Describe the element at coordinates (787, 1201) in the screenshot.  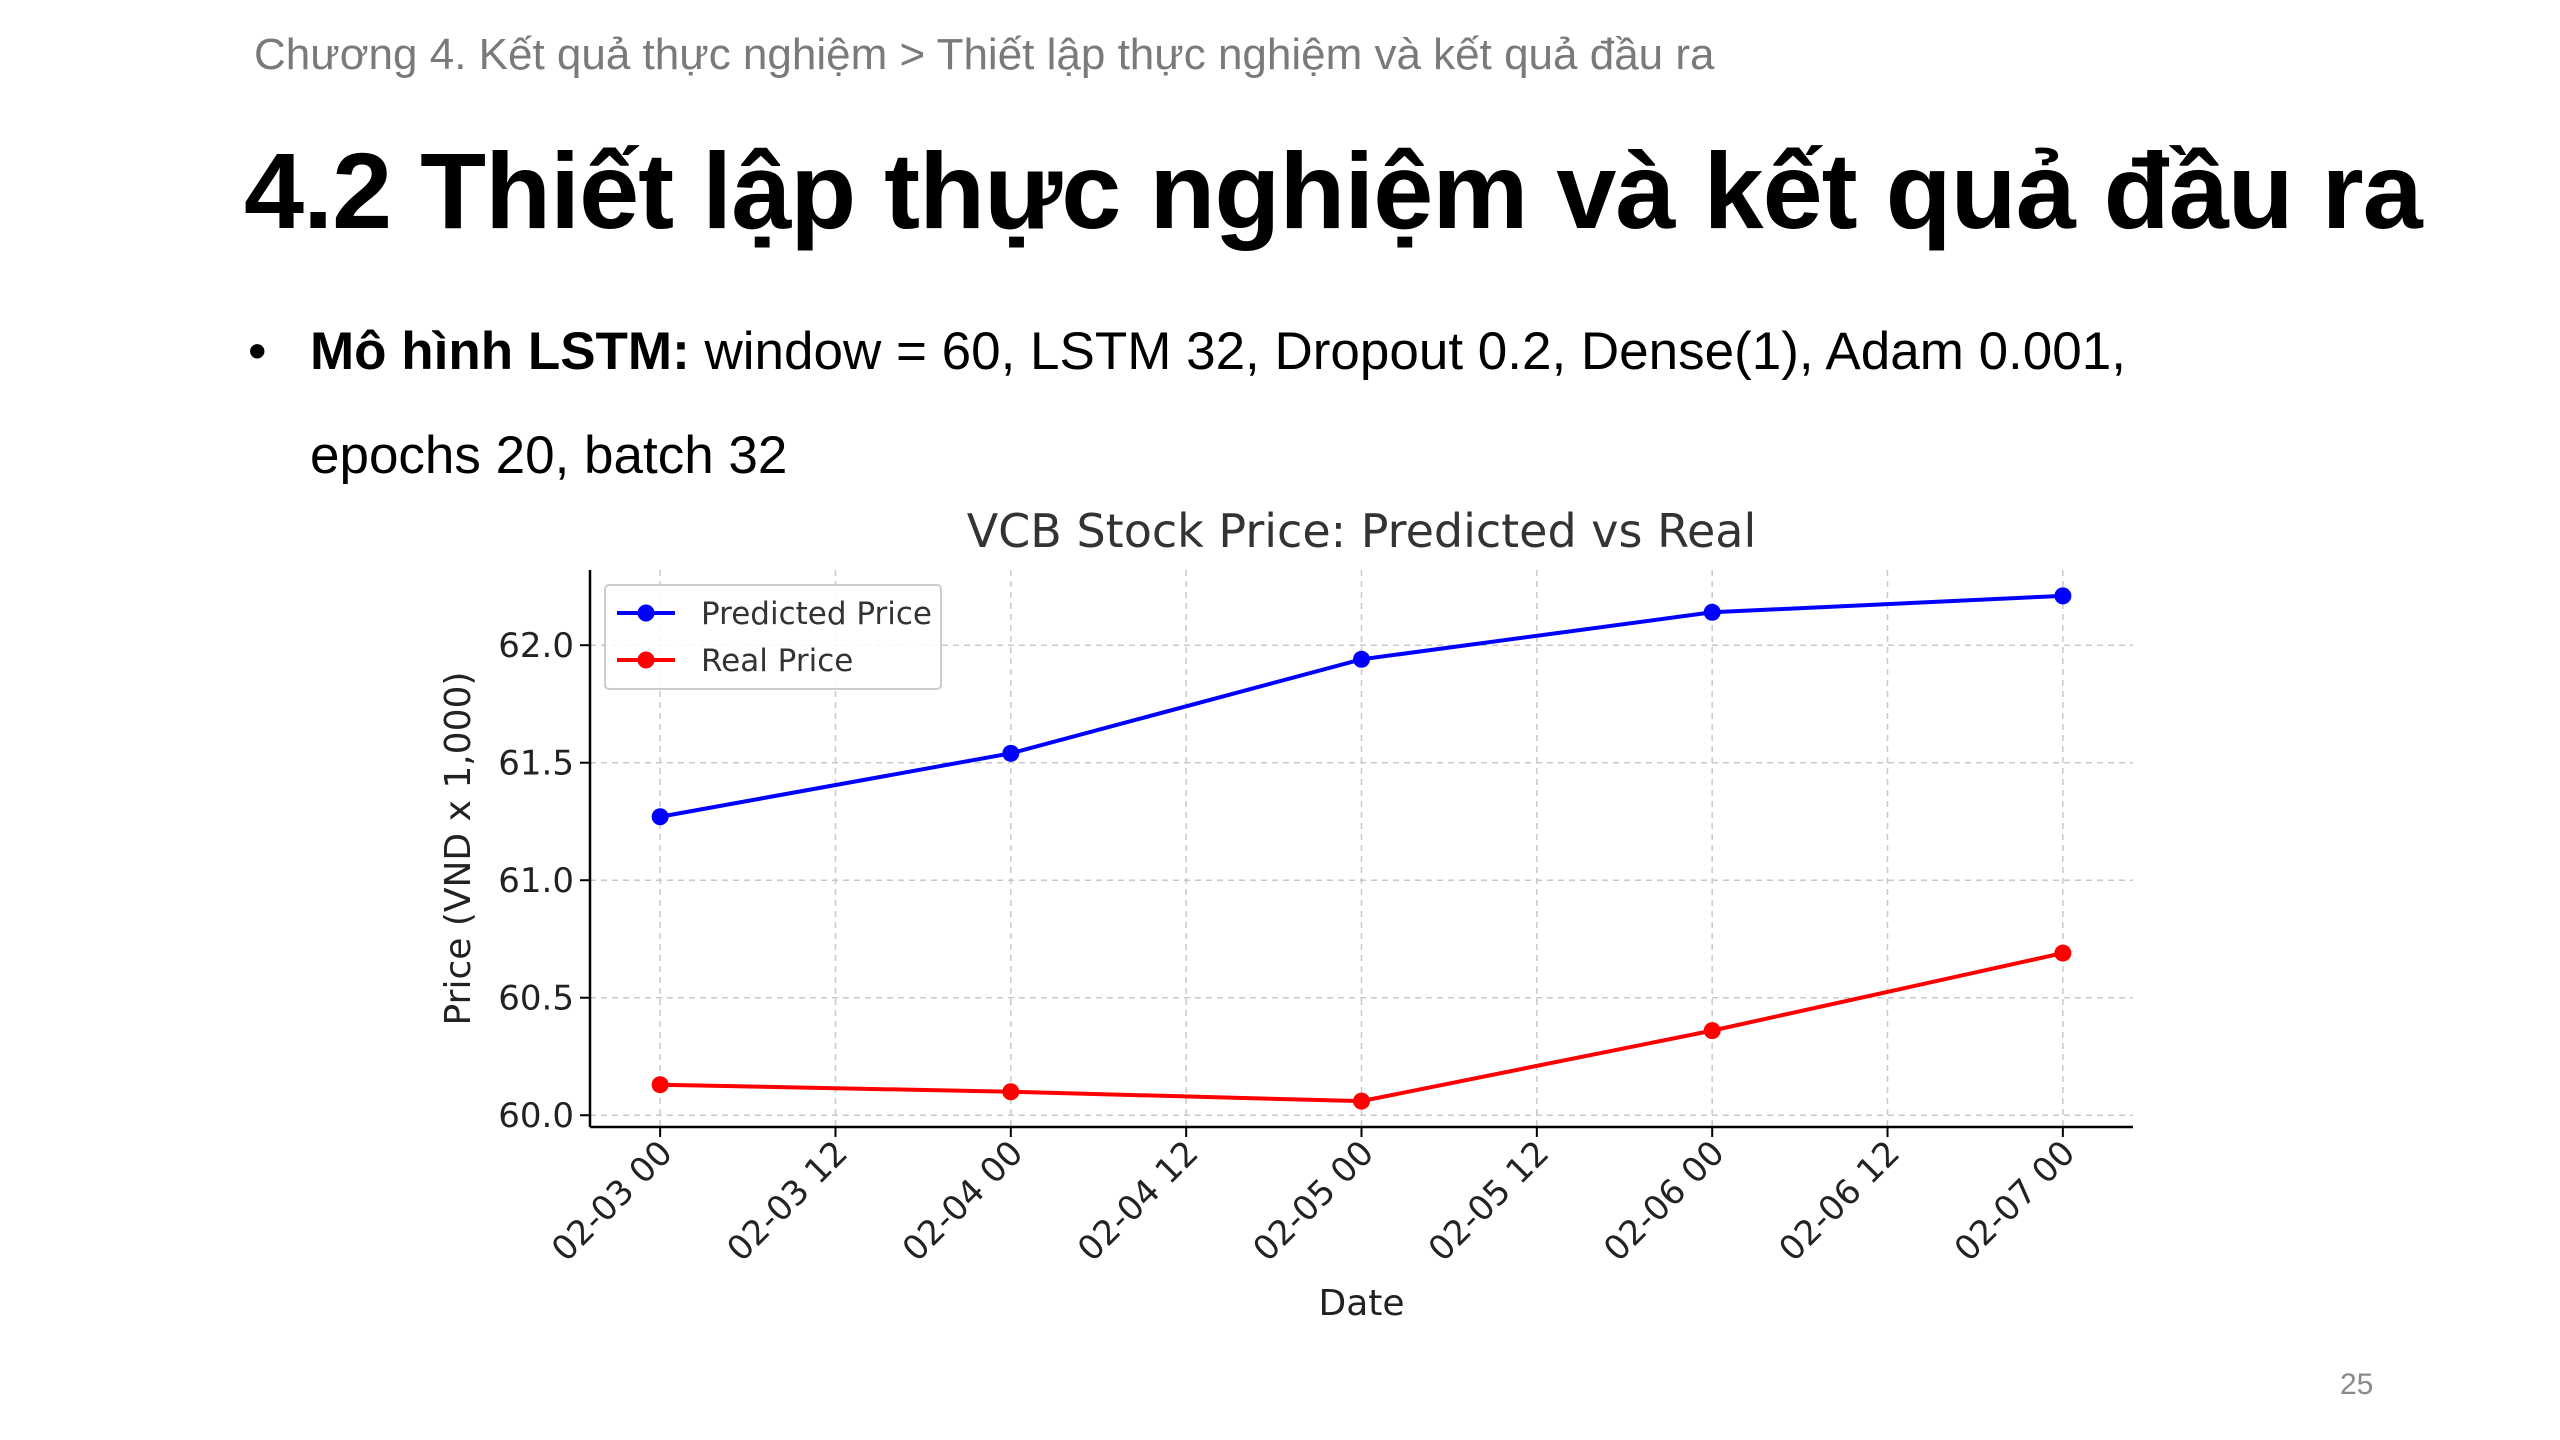
I see `x-tick-label: 02-03 12` at that location.